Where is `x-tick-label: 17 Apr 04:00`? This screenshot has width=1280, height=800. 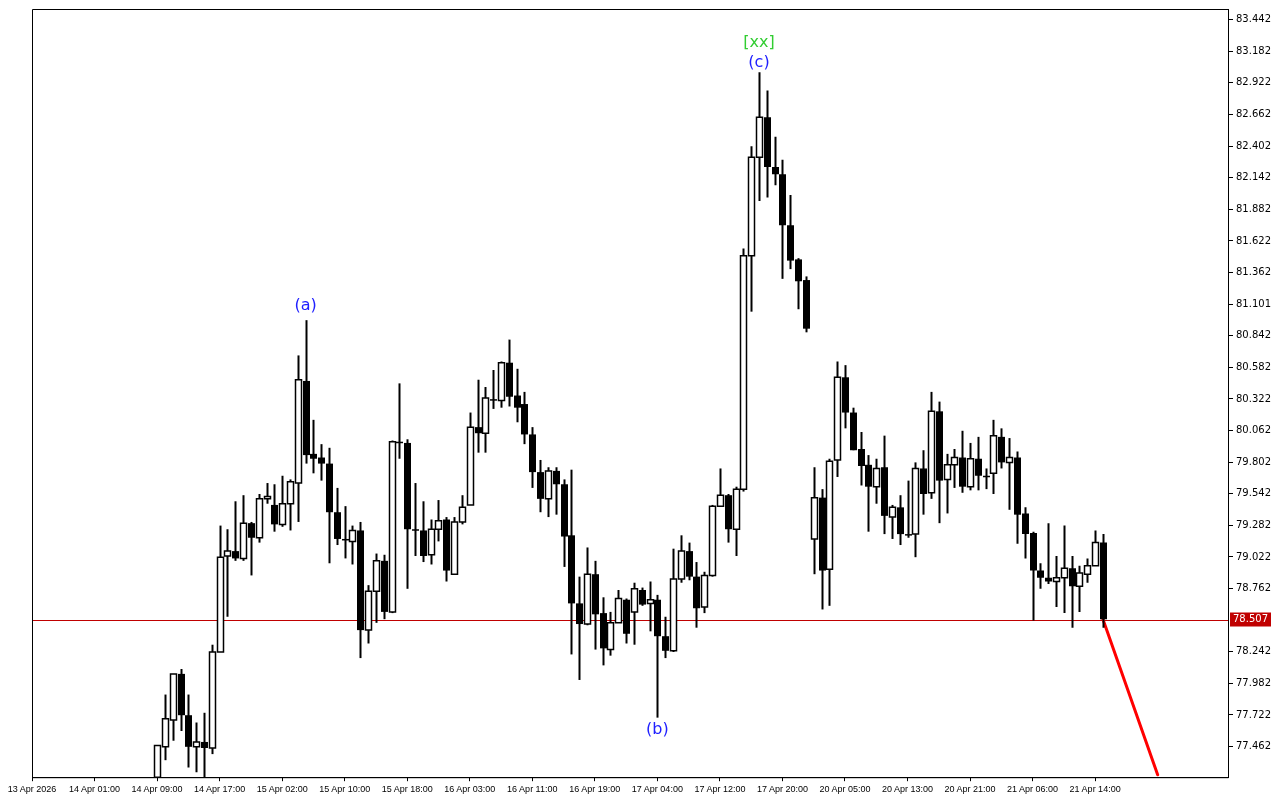 x-tick-label: 17 Apr 04:00 is located at coordinates (657, 789).